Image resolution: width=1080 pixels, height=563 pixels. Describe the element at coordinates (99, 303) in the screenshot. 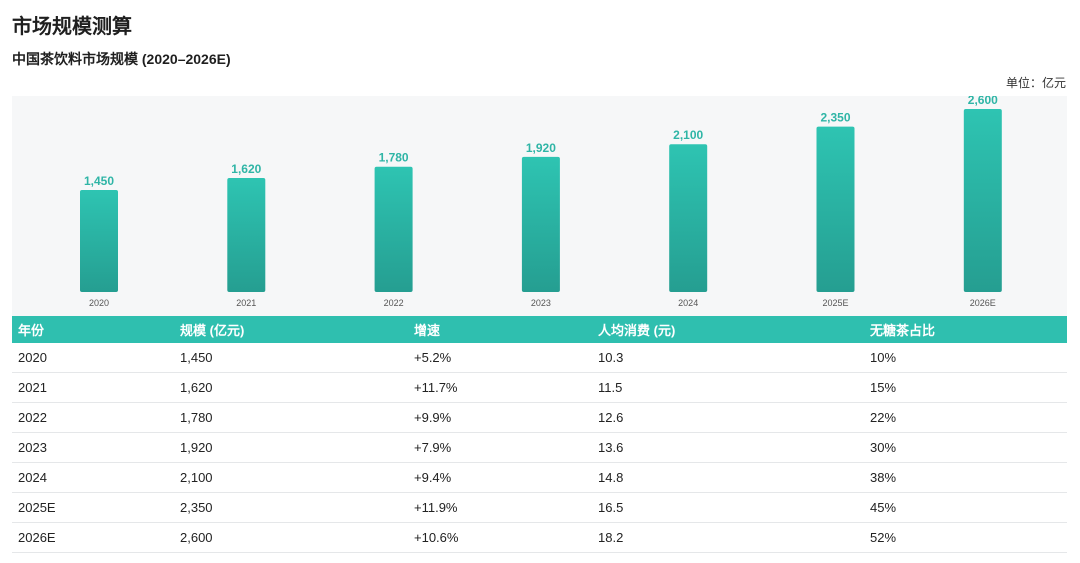

I see `x-tick-label: 2020` at that location.